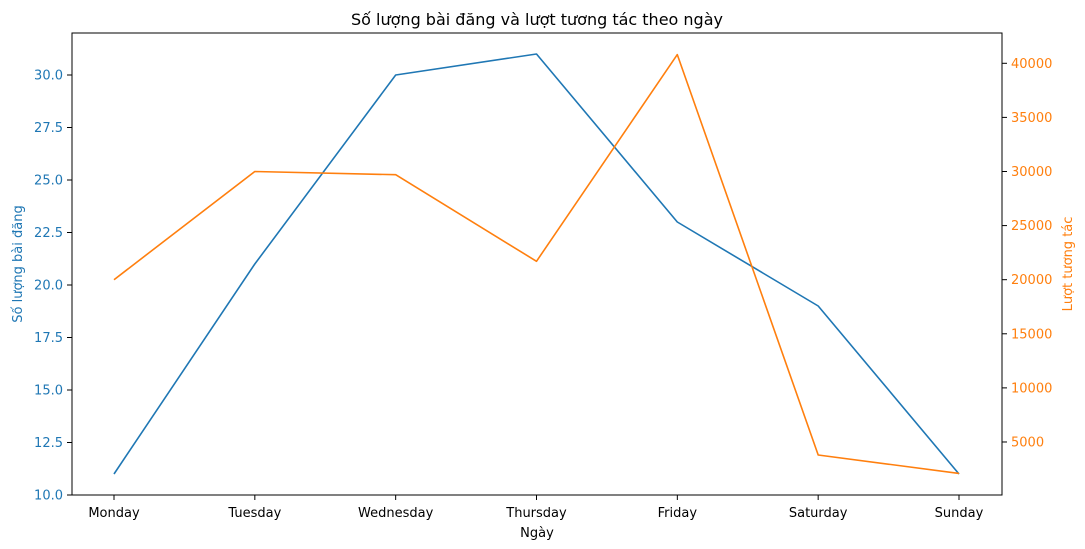 This screenshot has width=1085, height=549. I want to click on left-y-axis-title: Số lượng bài đăng, so click(18, 263).